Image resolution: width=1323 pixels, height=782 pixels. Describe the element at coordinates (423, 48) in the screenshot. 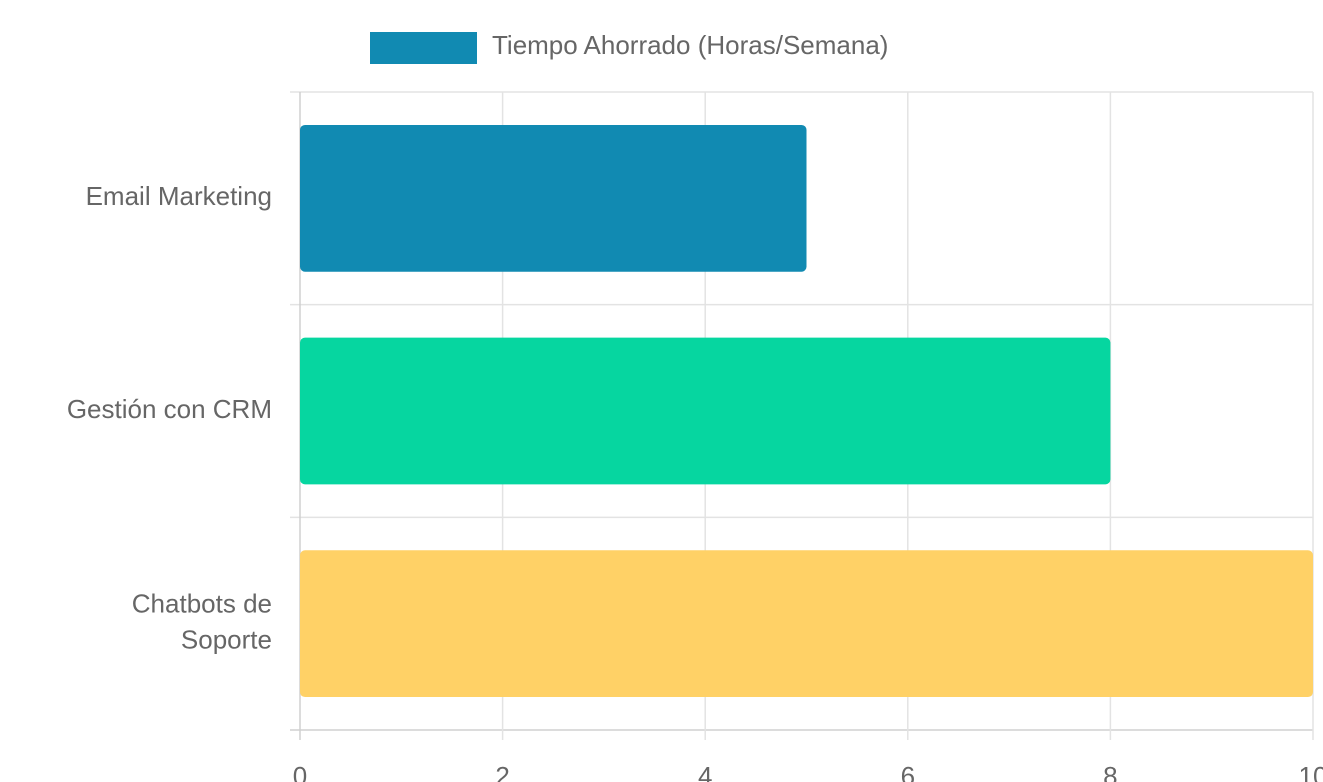

I see `legend-swatch` at that location.